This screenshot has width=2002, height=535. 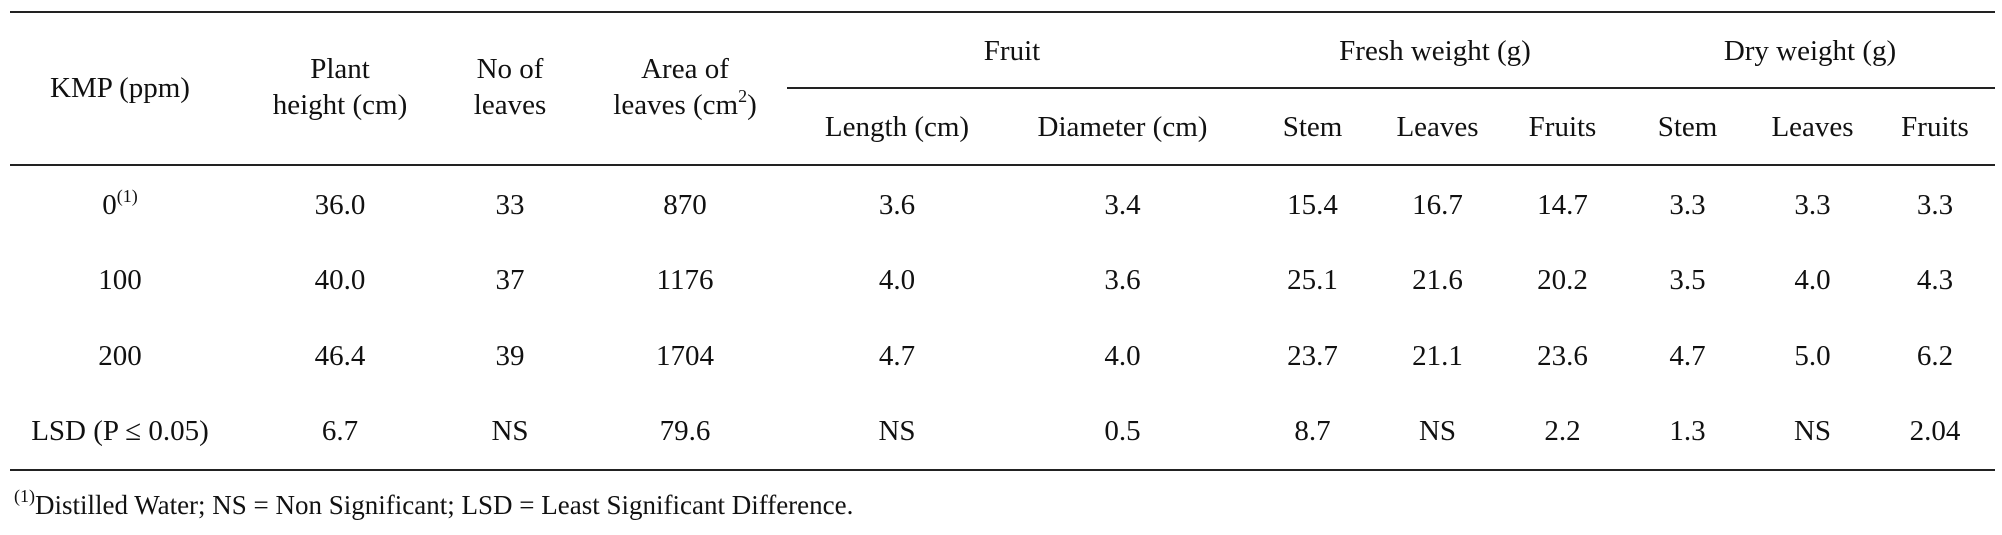 I want to click on cell-plant-height: 6.7, so click(x=340, y=431).